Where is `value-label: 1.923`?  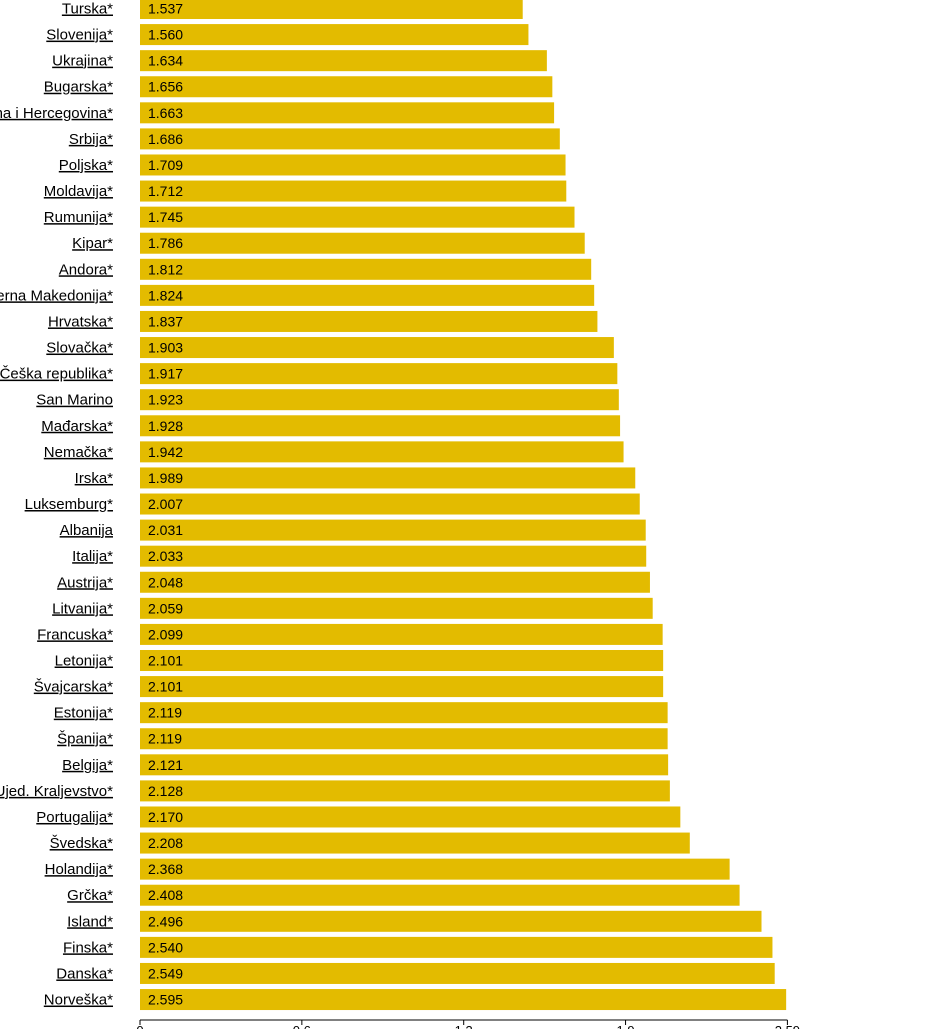 value-label: 1.923 is located at coordinates (165, 400).